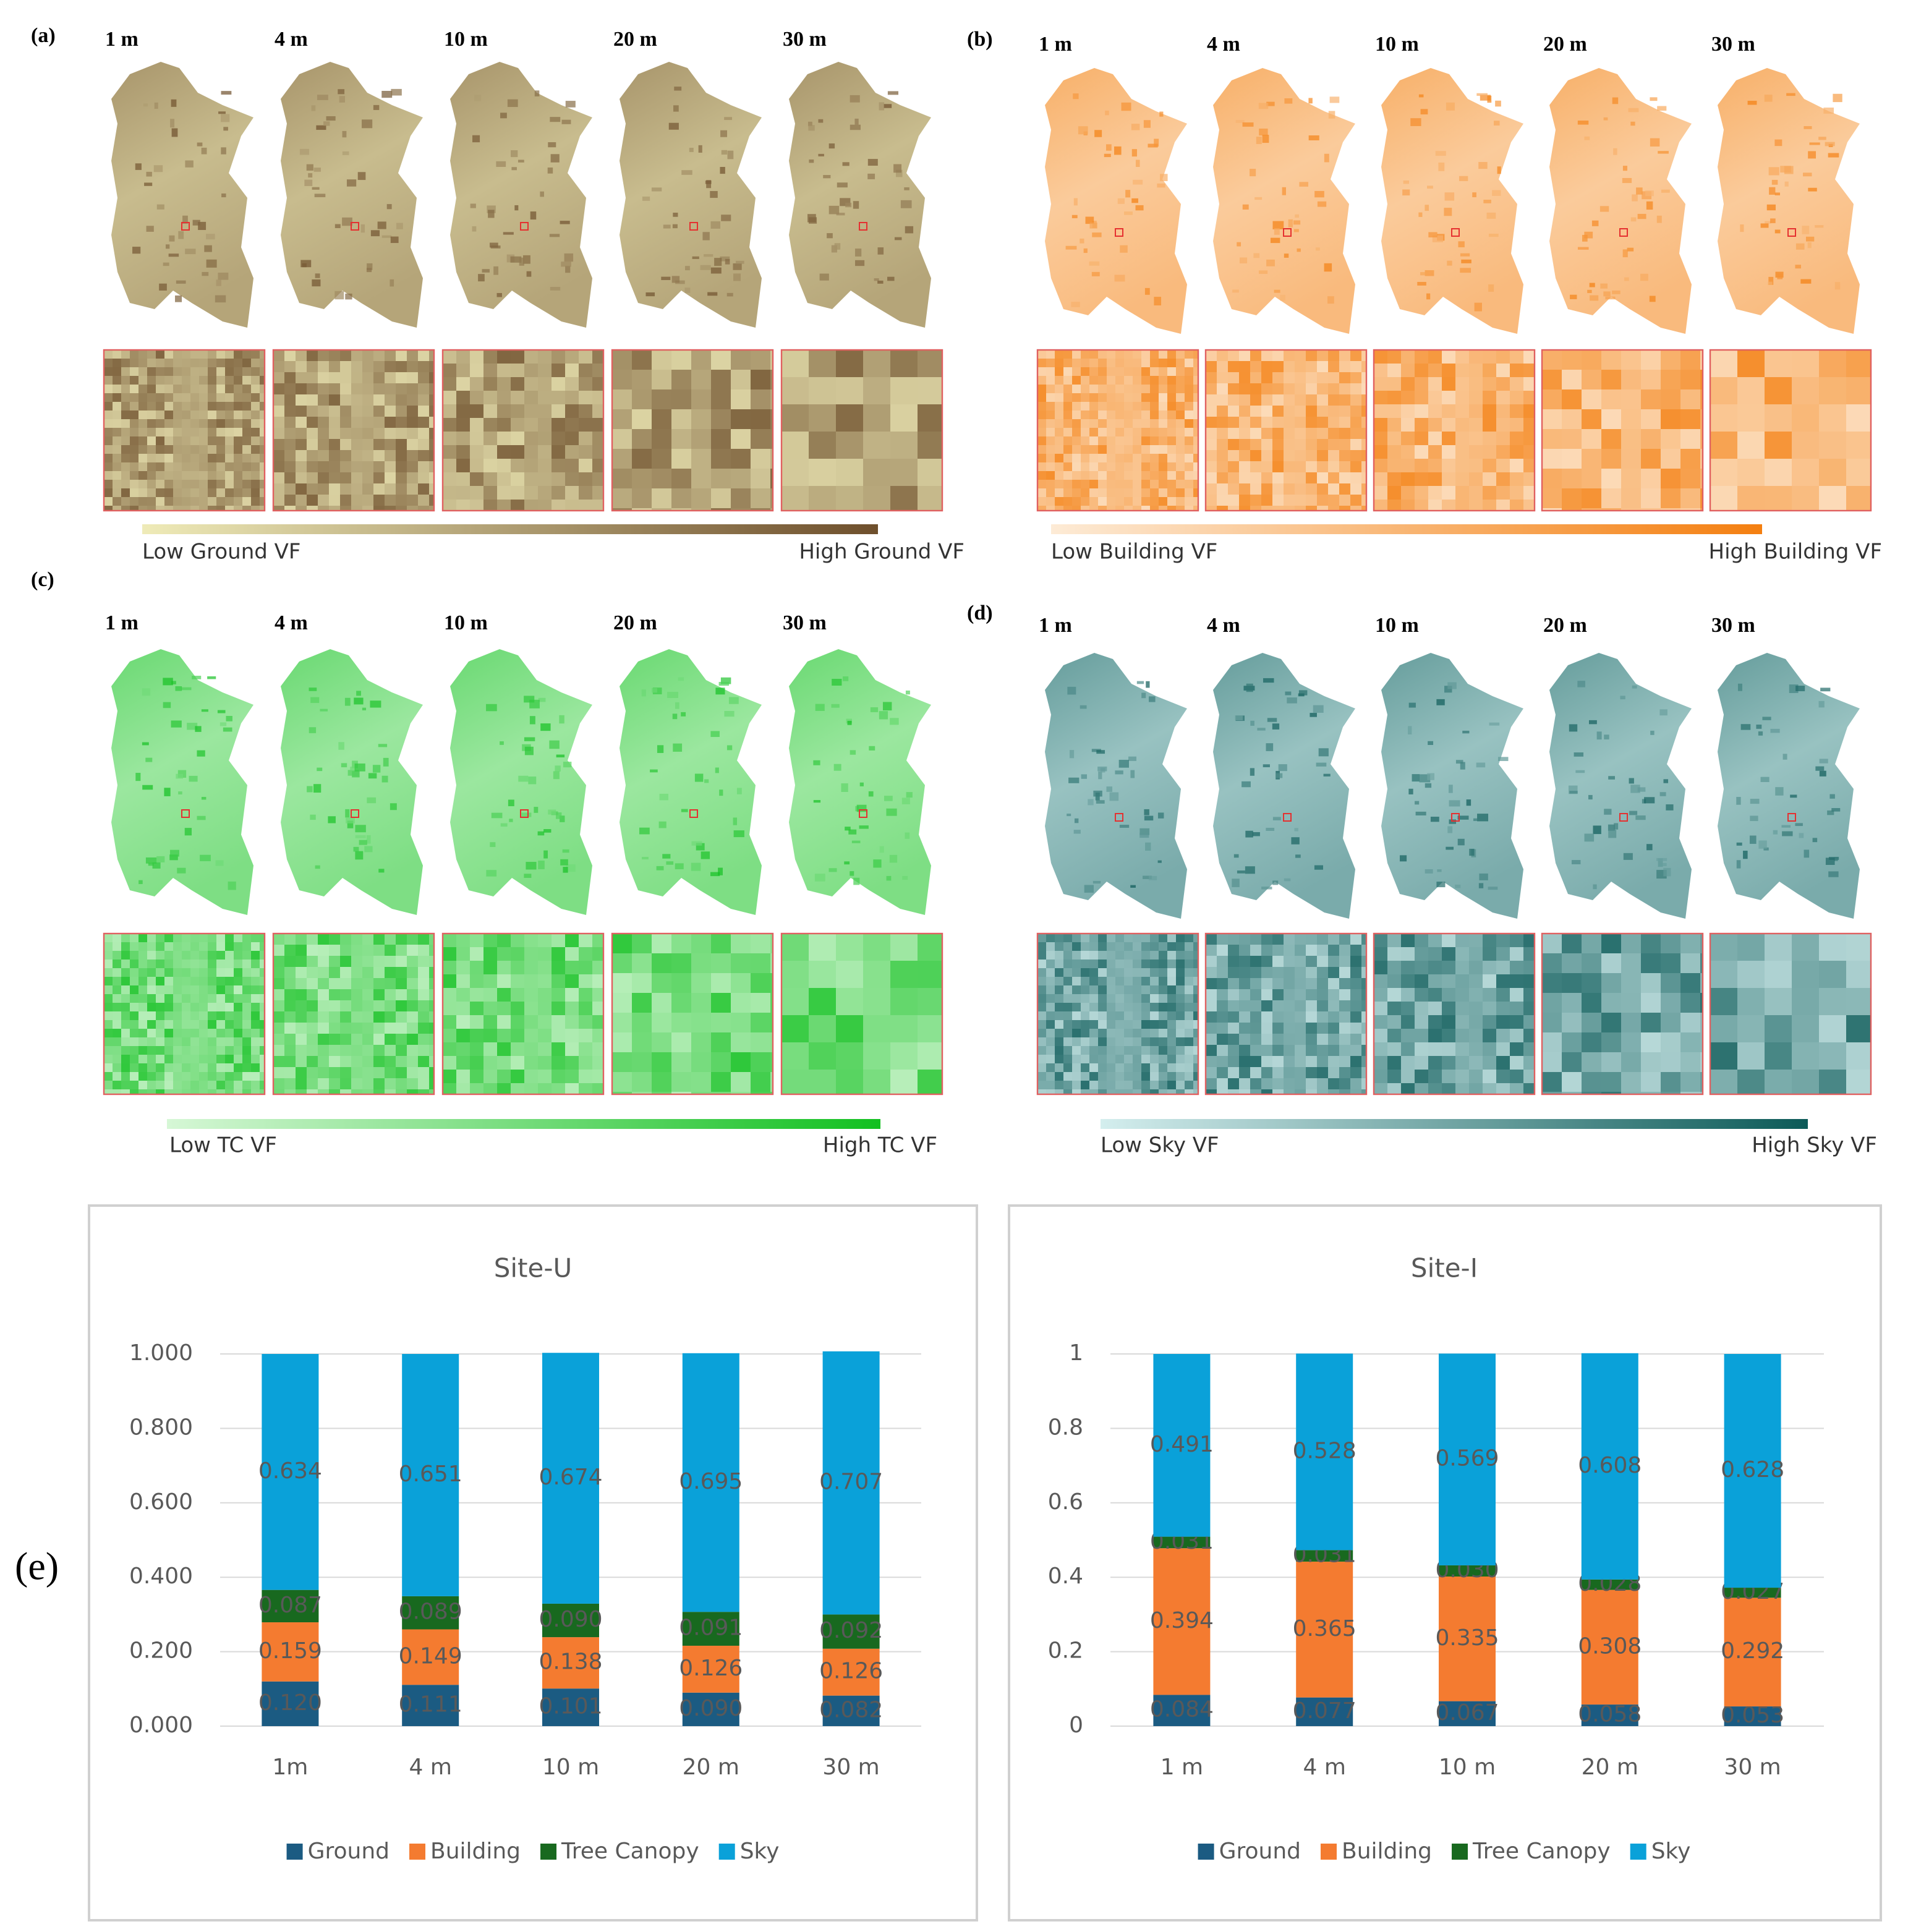 The height and width of the screenshot is (1932, 1908). I want to click on bar-segment, so click(290, 1652).